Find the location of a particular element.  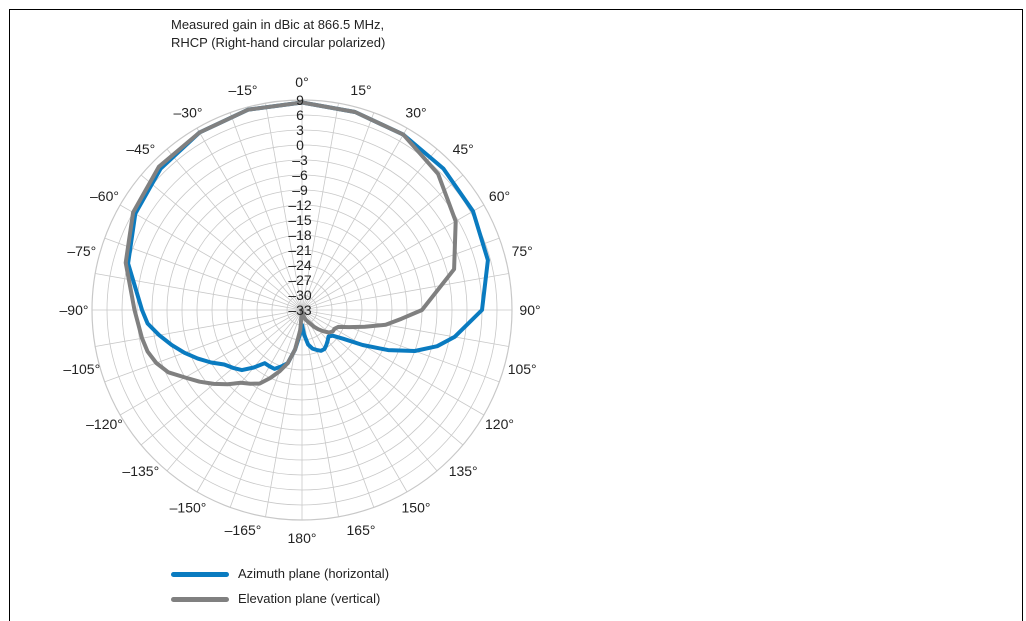

radial-tick-label: –3 is located at coordinates (300, 160).